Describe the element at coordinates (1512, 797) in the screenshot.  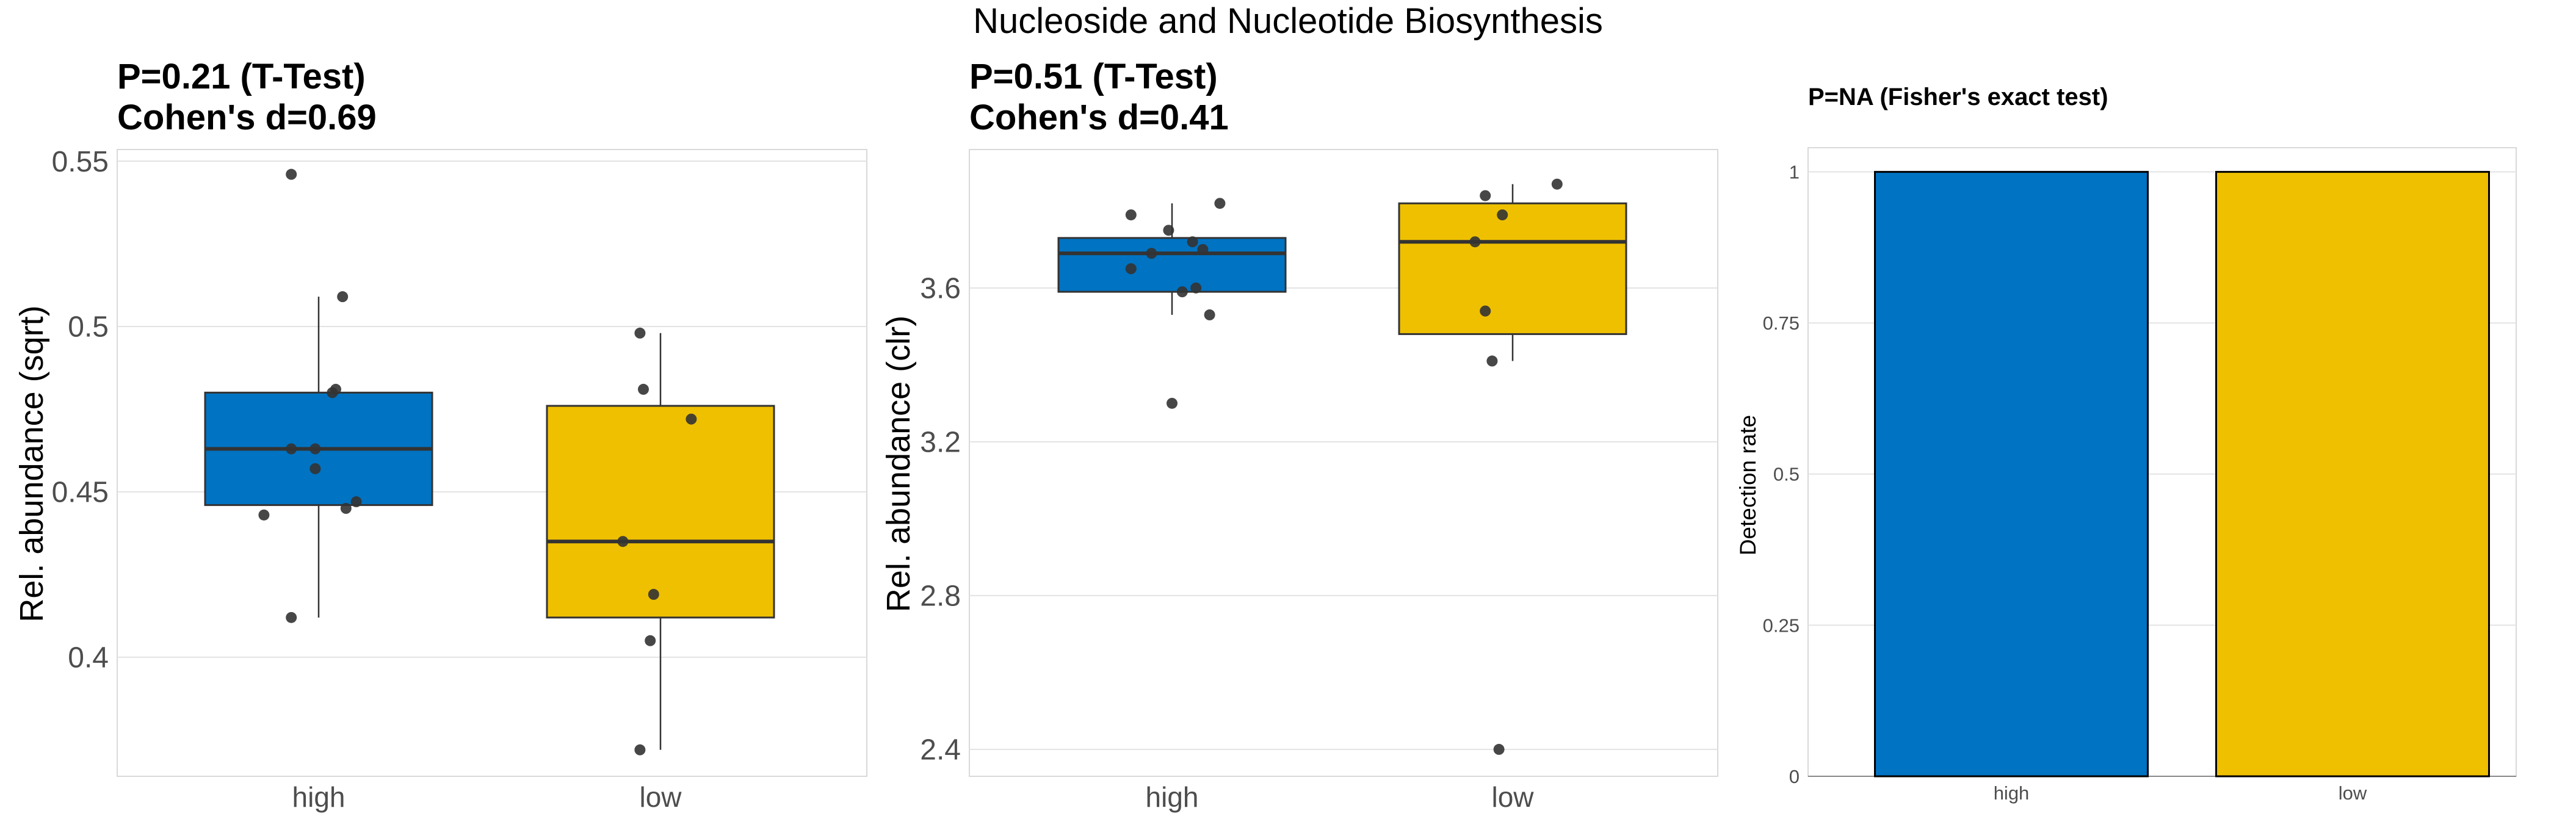
I see `panel2-x-tick-label-low: low` at that location.